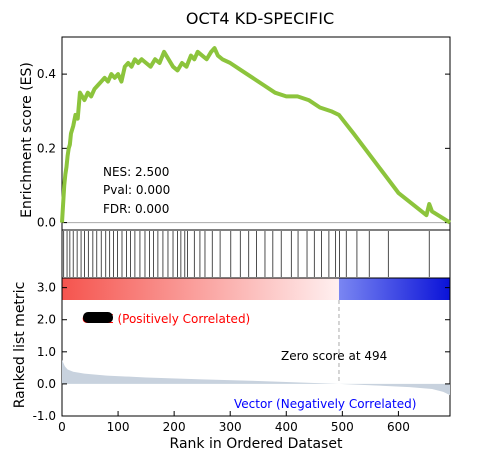 This screenshot has height=462, width=500. What do you see at coordinates (394, 289) in the screenshot?
I see `negative-gradient-bar` at bounding box center [394, 289].